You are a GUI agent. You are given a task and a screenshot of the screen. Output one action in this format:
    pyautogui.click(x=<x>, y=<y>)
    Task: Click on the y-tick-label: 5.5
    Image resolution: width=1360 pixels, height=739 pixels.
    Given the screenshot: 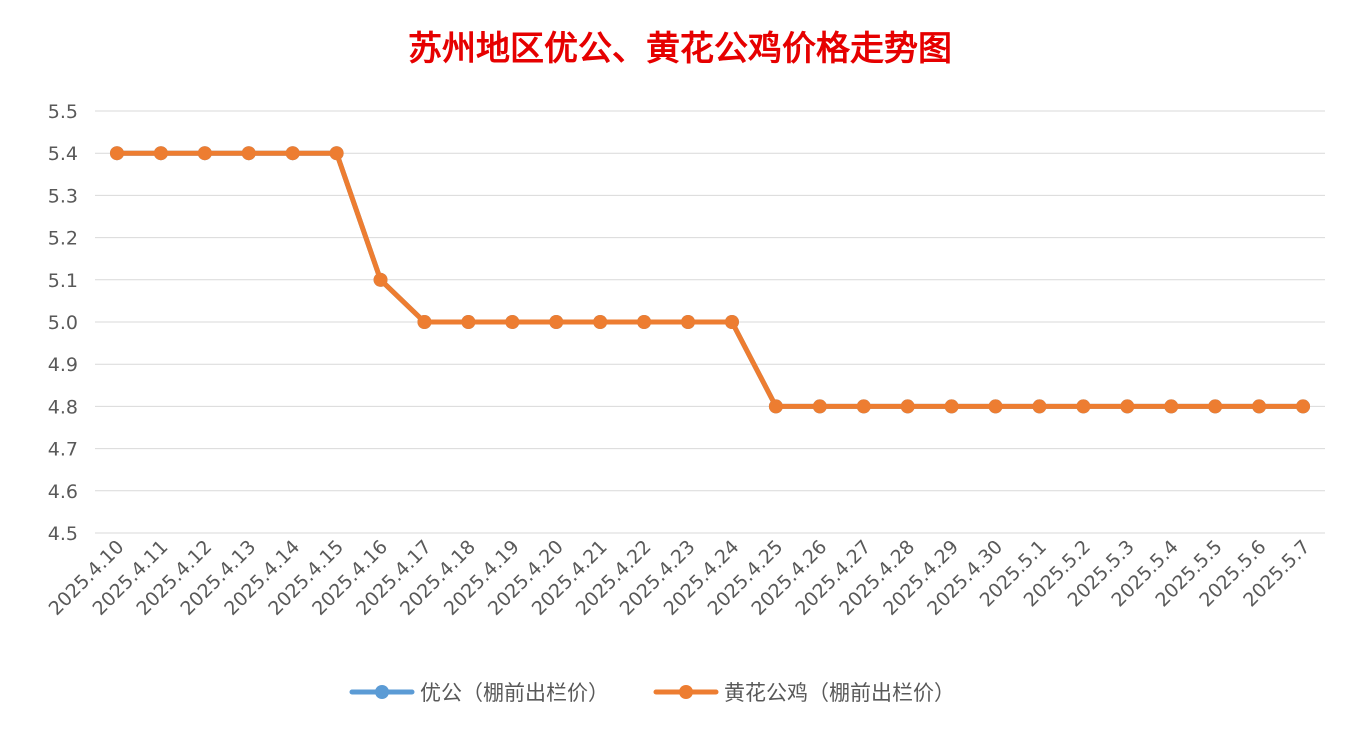 What is the action you would take?
    pyautogui.click(x=63, y=112)
    